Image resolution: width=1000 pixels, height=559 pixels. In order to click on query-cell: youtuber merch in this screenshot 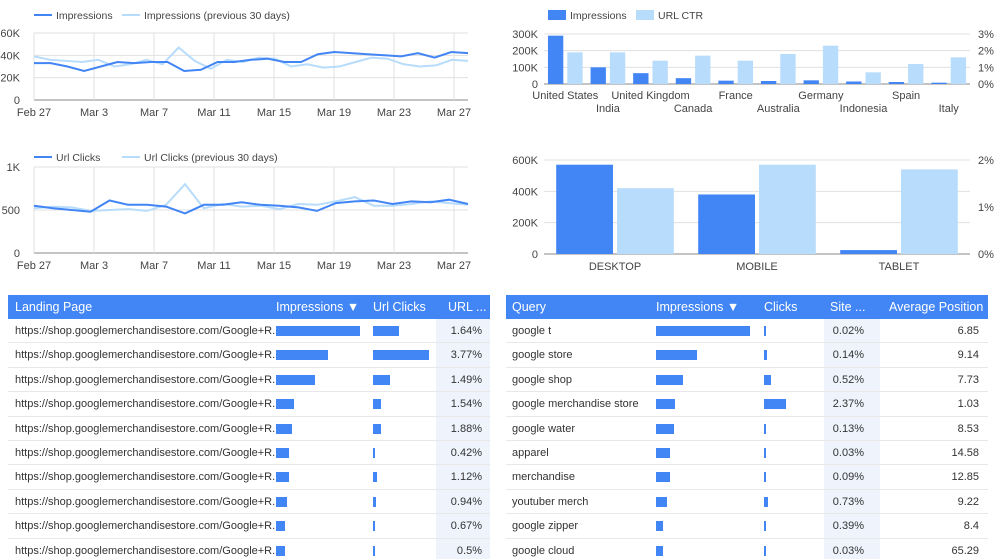, I will do `click(550, 501)`.